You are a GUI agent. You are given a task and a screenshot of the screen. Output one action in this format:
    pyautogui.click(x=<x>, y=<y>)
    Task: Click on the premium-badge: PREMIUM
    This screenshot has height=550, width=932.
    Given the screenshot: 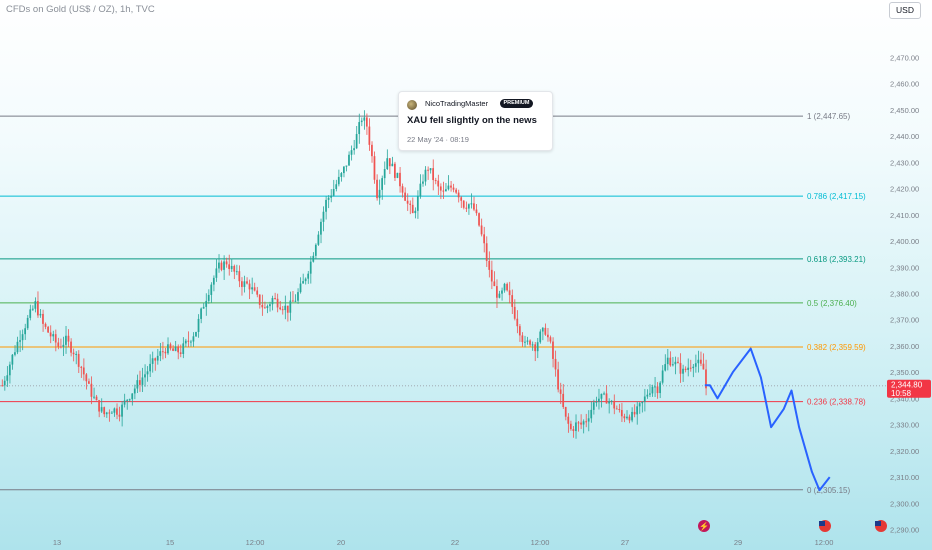 What is the action you would take?
    pyautogui.click(x=516, y=103)
    